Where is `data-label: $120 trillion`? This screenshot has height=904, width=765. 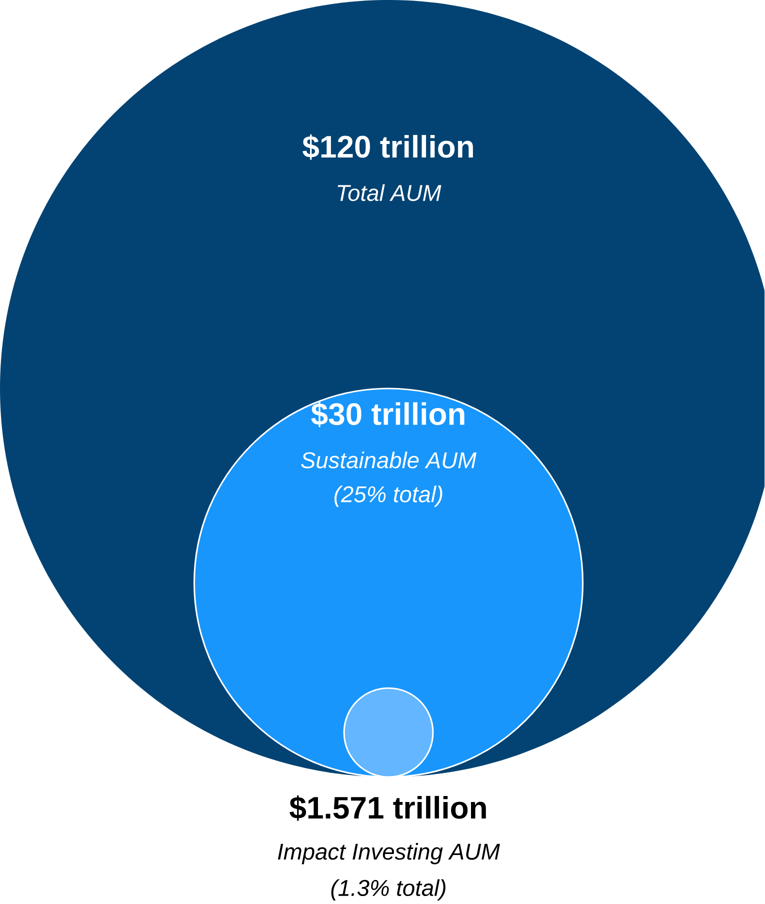
data-label: $120 trillion is located at coordinates (388, 147).